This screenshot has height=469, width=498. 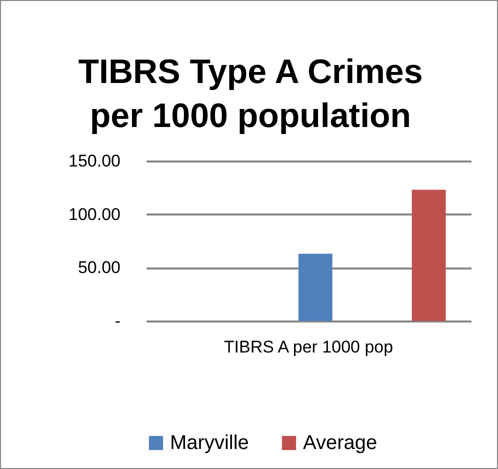 I want to click on y-tick-label: 150.00, so click(x=94, y=161).